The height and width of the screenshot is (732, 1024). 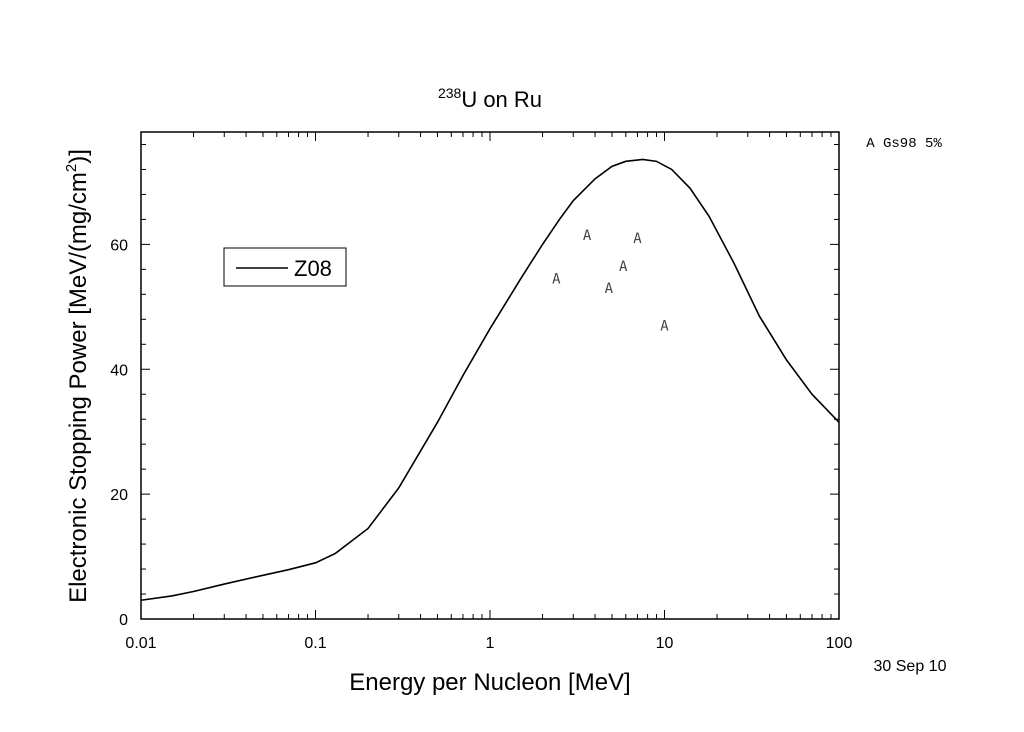 I want to click on y-tick-label: 40, so click(x=119, y=370).